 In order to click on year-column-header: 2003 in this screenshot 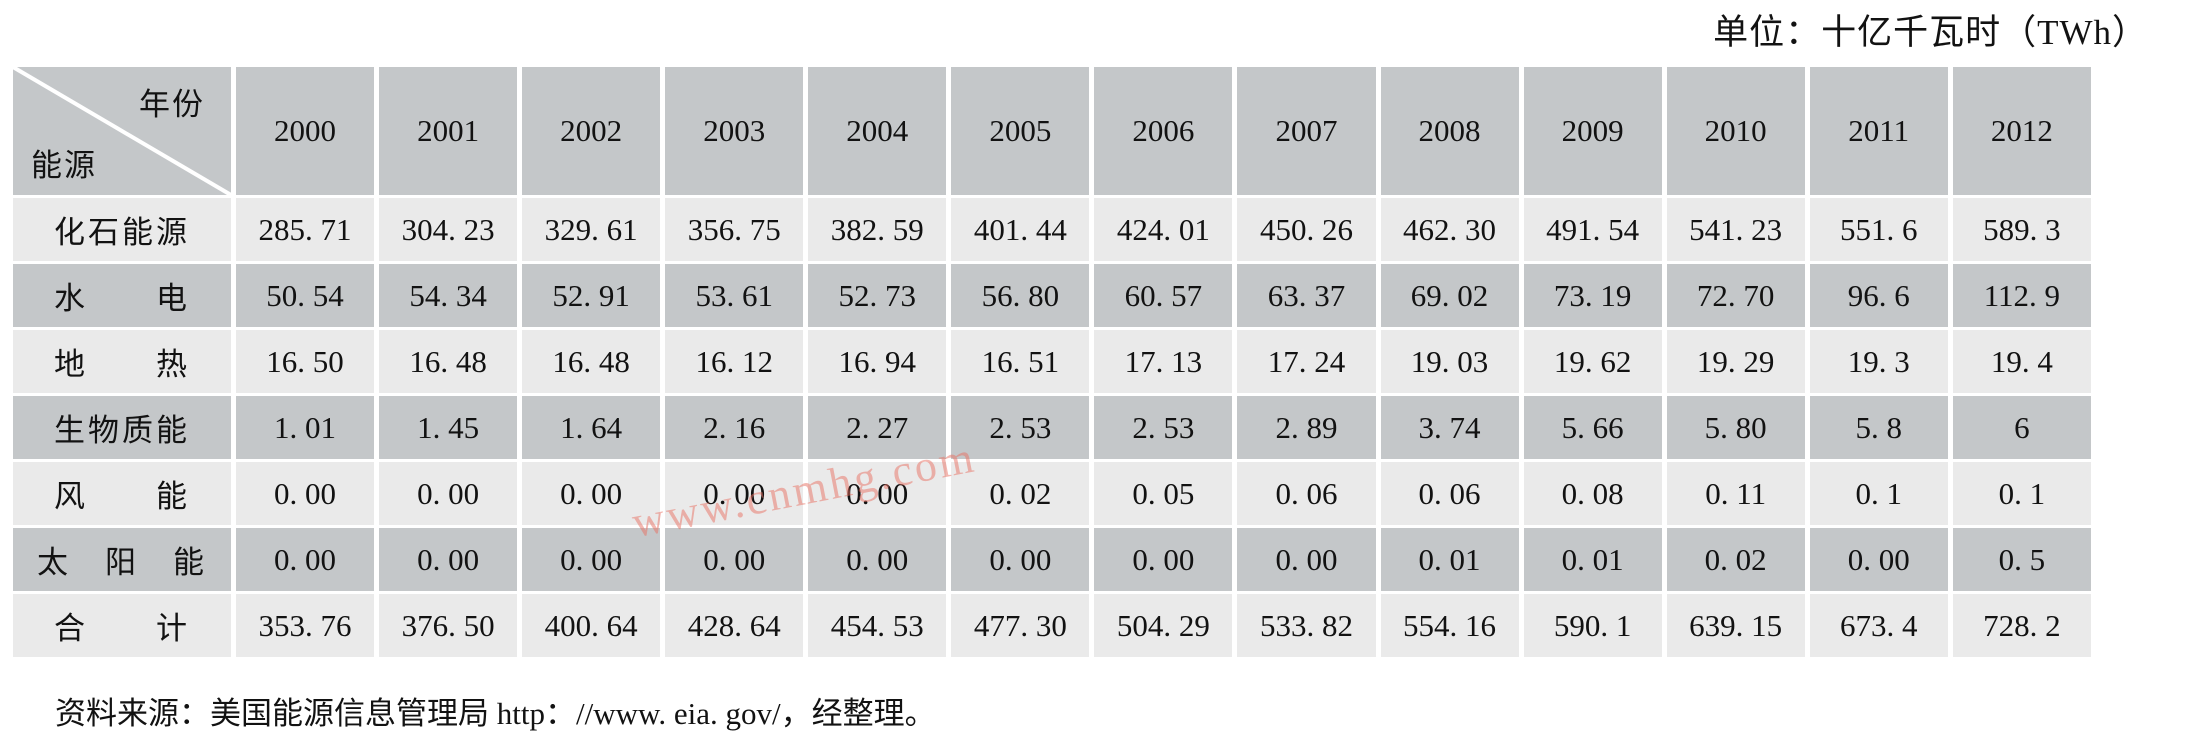, I will do `click(734, 131)`.